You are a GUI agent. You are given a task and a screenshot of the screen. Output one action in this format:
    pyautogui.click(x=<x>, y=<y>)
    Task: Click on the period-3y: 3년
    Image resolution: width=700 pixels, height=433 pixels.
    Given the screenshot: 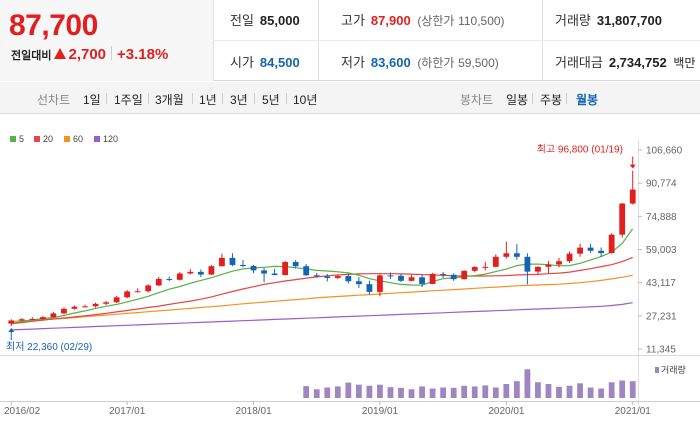 What is the action you would take?
    pyautogui.click(x=239, y=100)
    